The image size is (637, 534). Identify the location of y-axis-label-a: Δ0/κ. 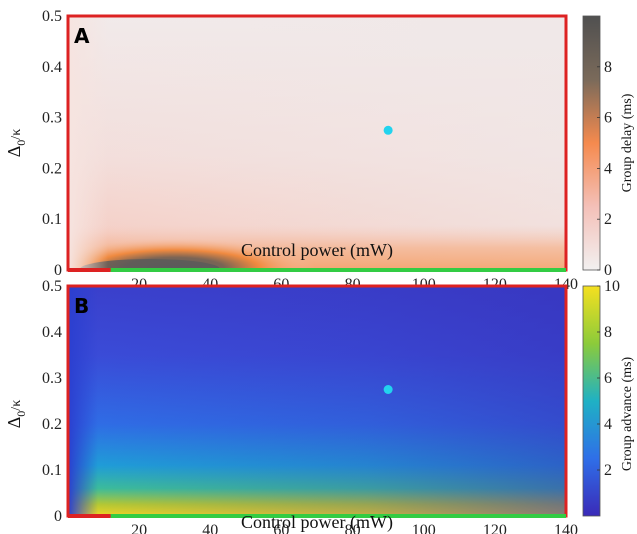
(16, 143).